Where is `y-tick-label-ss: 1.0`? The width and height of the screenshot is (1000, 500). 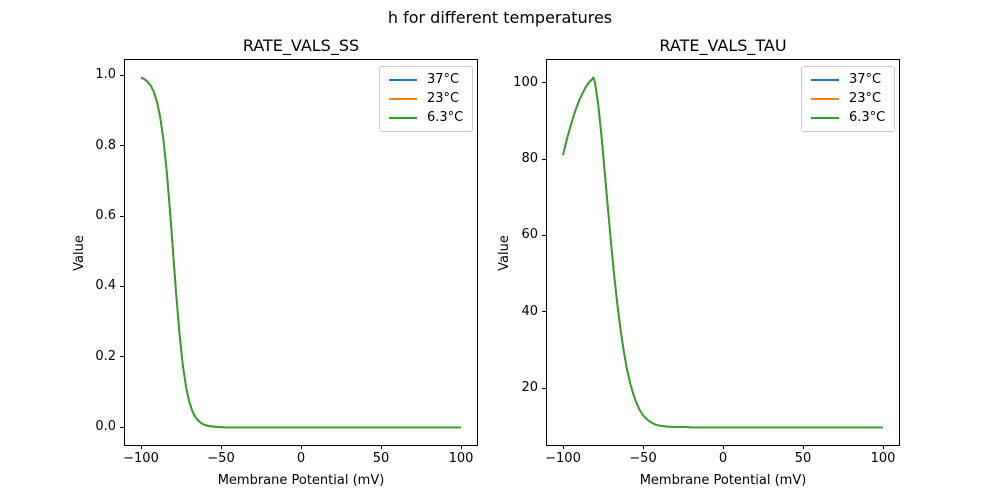 y-tick-label-ss: 1.0 is located at coordinates (105, 75).